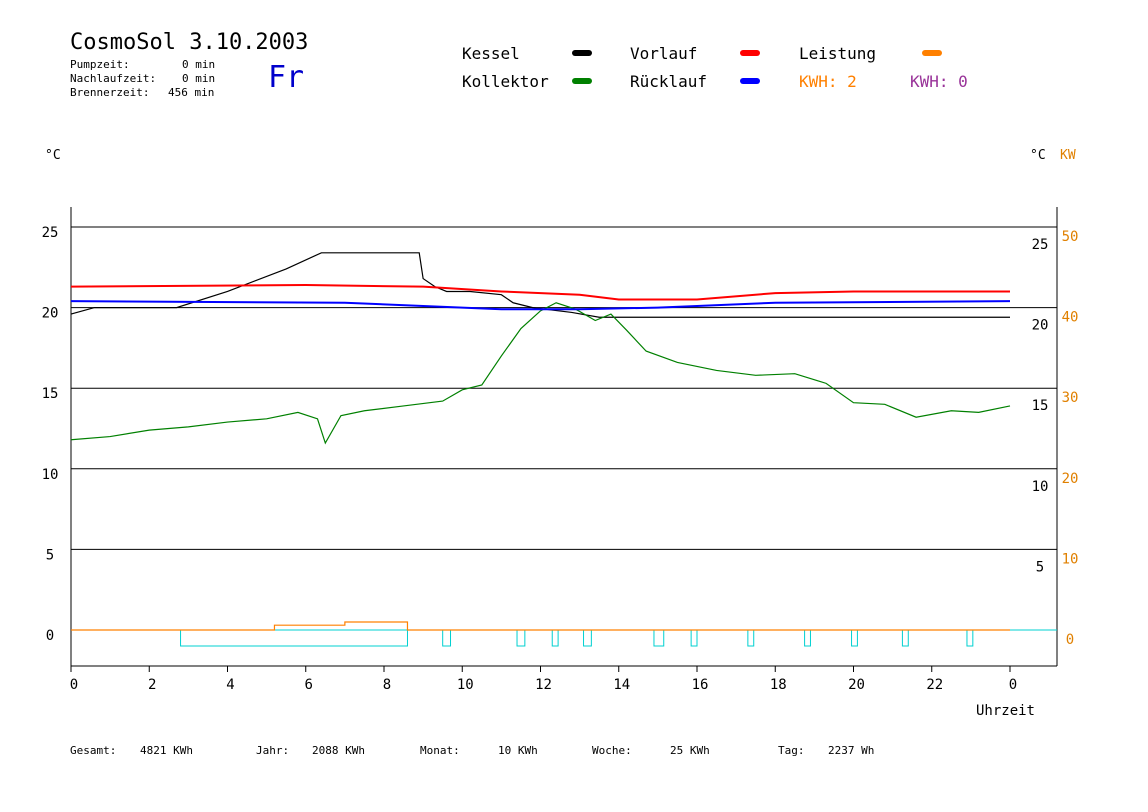 This screenshot has width=1148, height=812. What do you see at coordinates (50, 555) in the screenshot?
I see `y-tick-label-left: 5` at bounding box center [50, 555].